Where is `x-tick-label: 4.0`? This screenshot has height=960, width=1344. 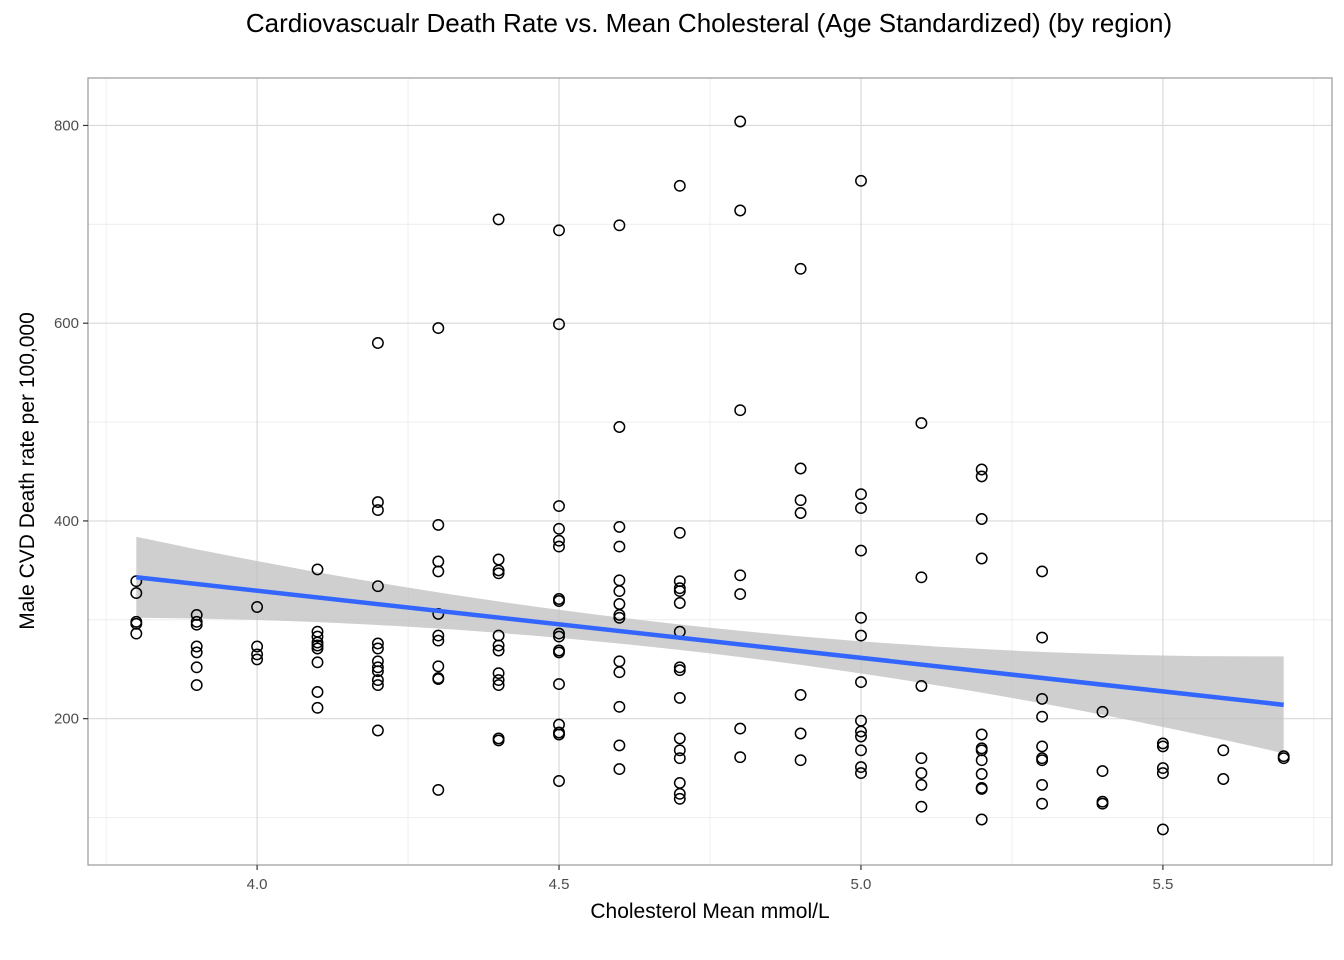 x-tick-label: 4.0 is located at coordinates (257, 884).